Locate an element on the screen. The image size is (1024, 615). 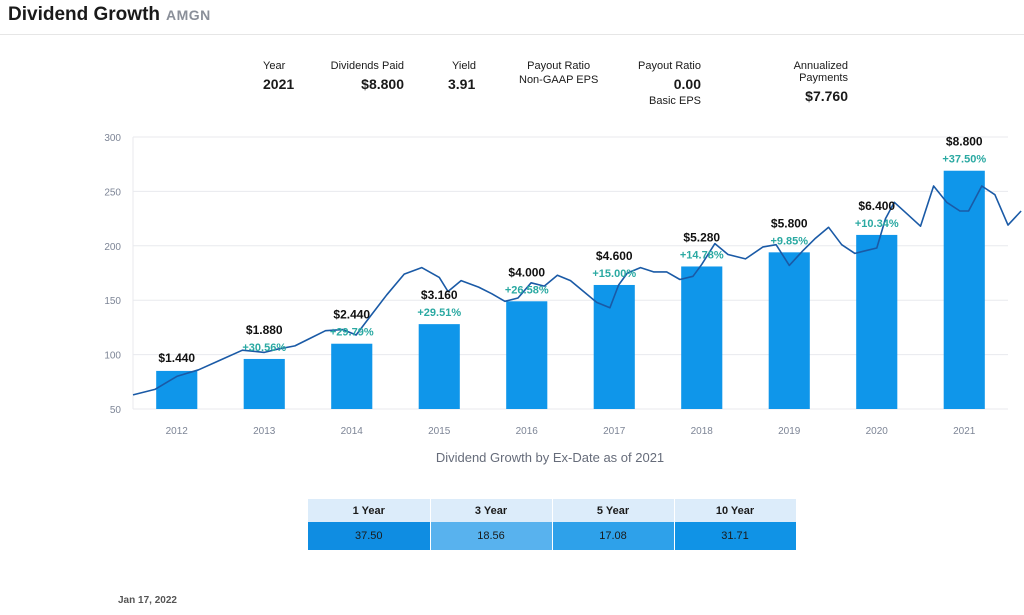
growth-header-5y: 5 Year is located at coordinates (613, 510).